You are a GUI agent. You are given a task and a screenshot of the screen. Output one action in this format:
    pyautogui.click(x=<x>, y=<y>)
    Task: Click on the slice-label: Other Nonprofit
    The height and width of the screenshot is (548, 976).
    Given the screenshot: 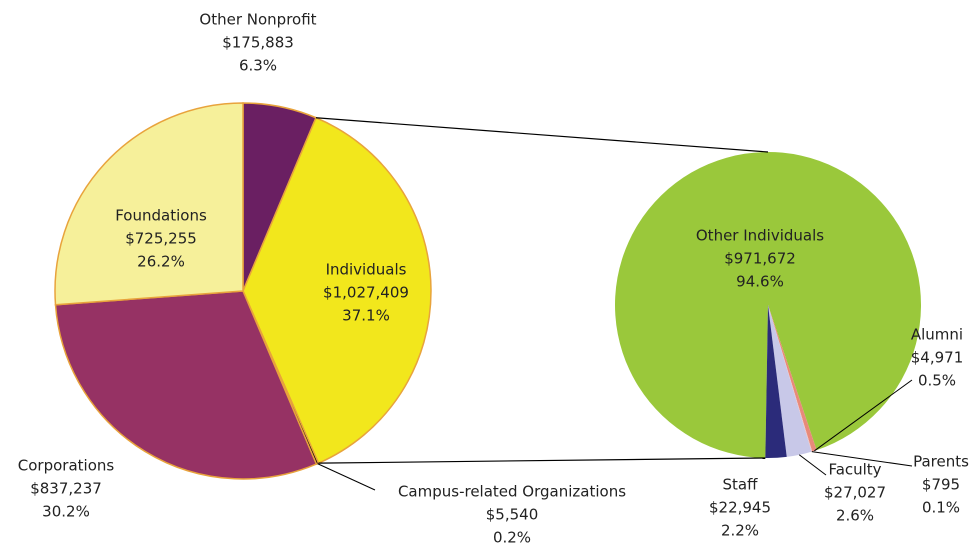 What is the action you would take?
    pyautogui.click(x=257, y=20)
    